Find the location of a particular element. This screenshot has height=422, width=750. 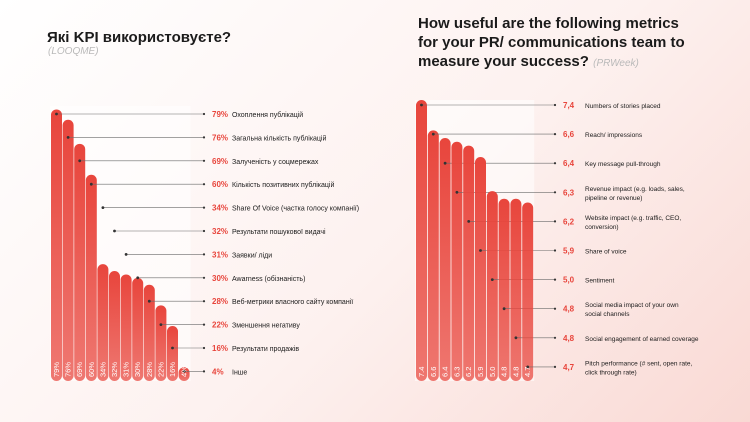

left-value-label: 4% is located at coordinates (218, 371).